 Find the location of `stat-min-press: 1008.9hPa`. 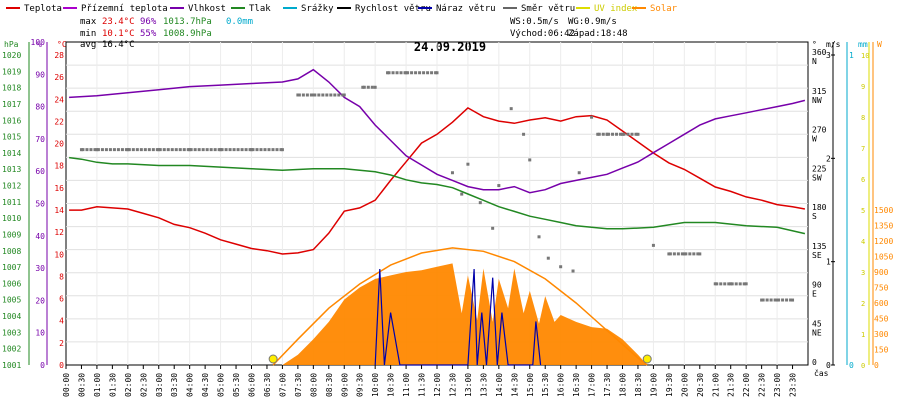

stat-min-press: 1008.9hPa is located at coordinates (187, 34).